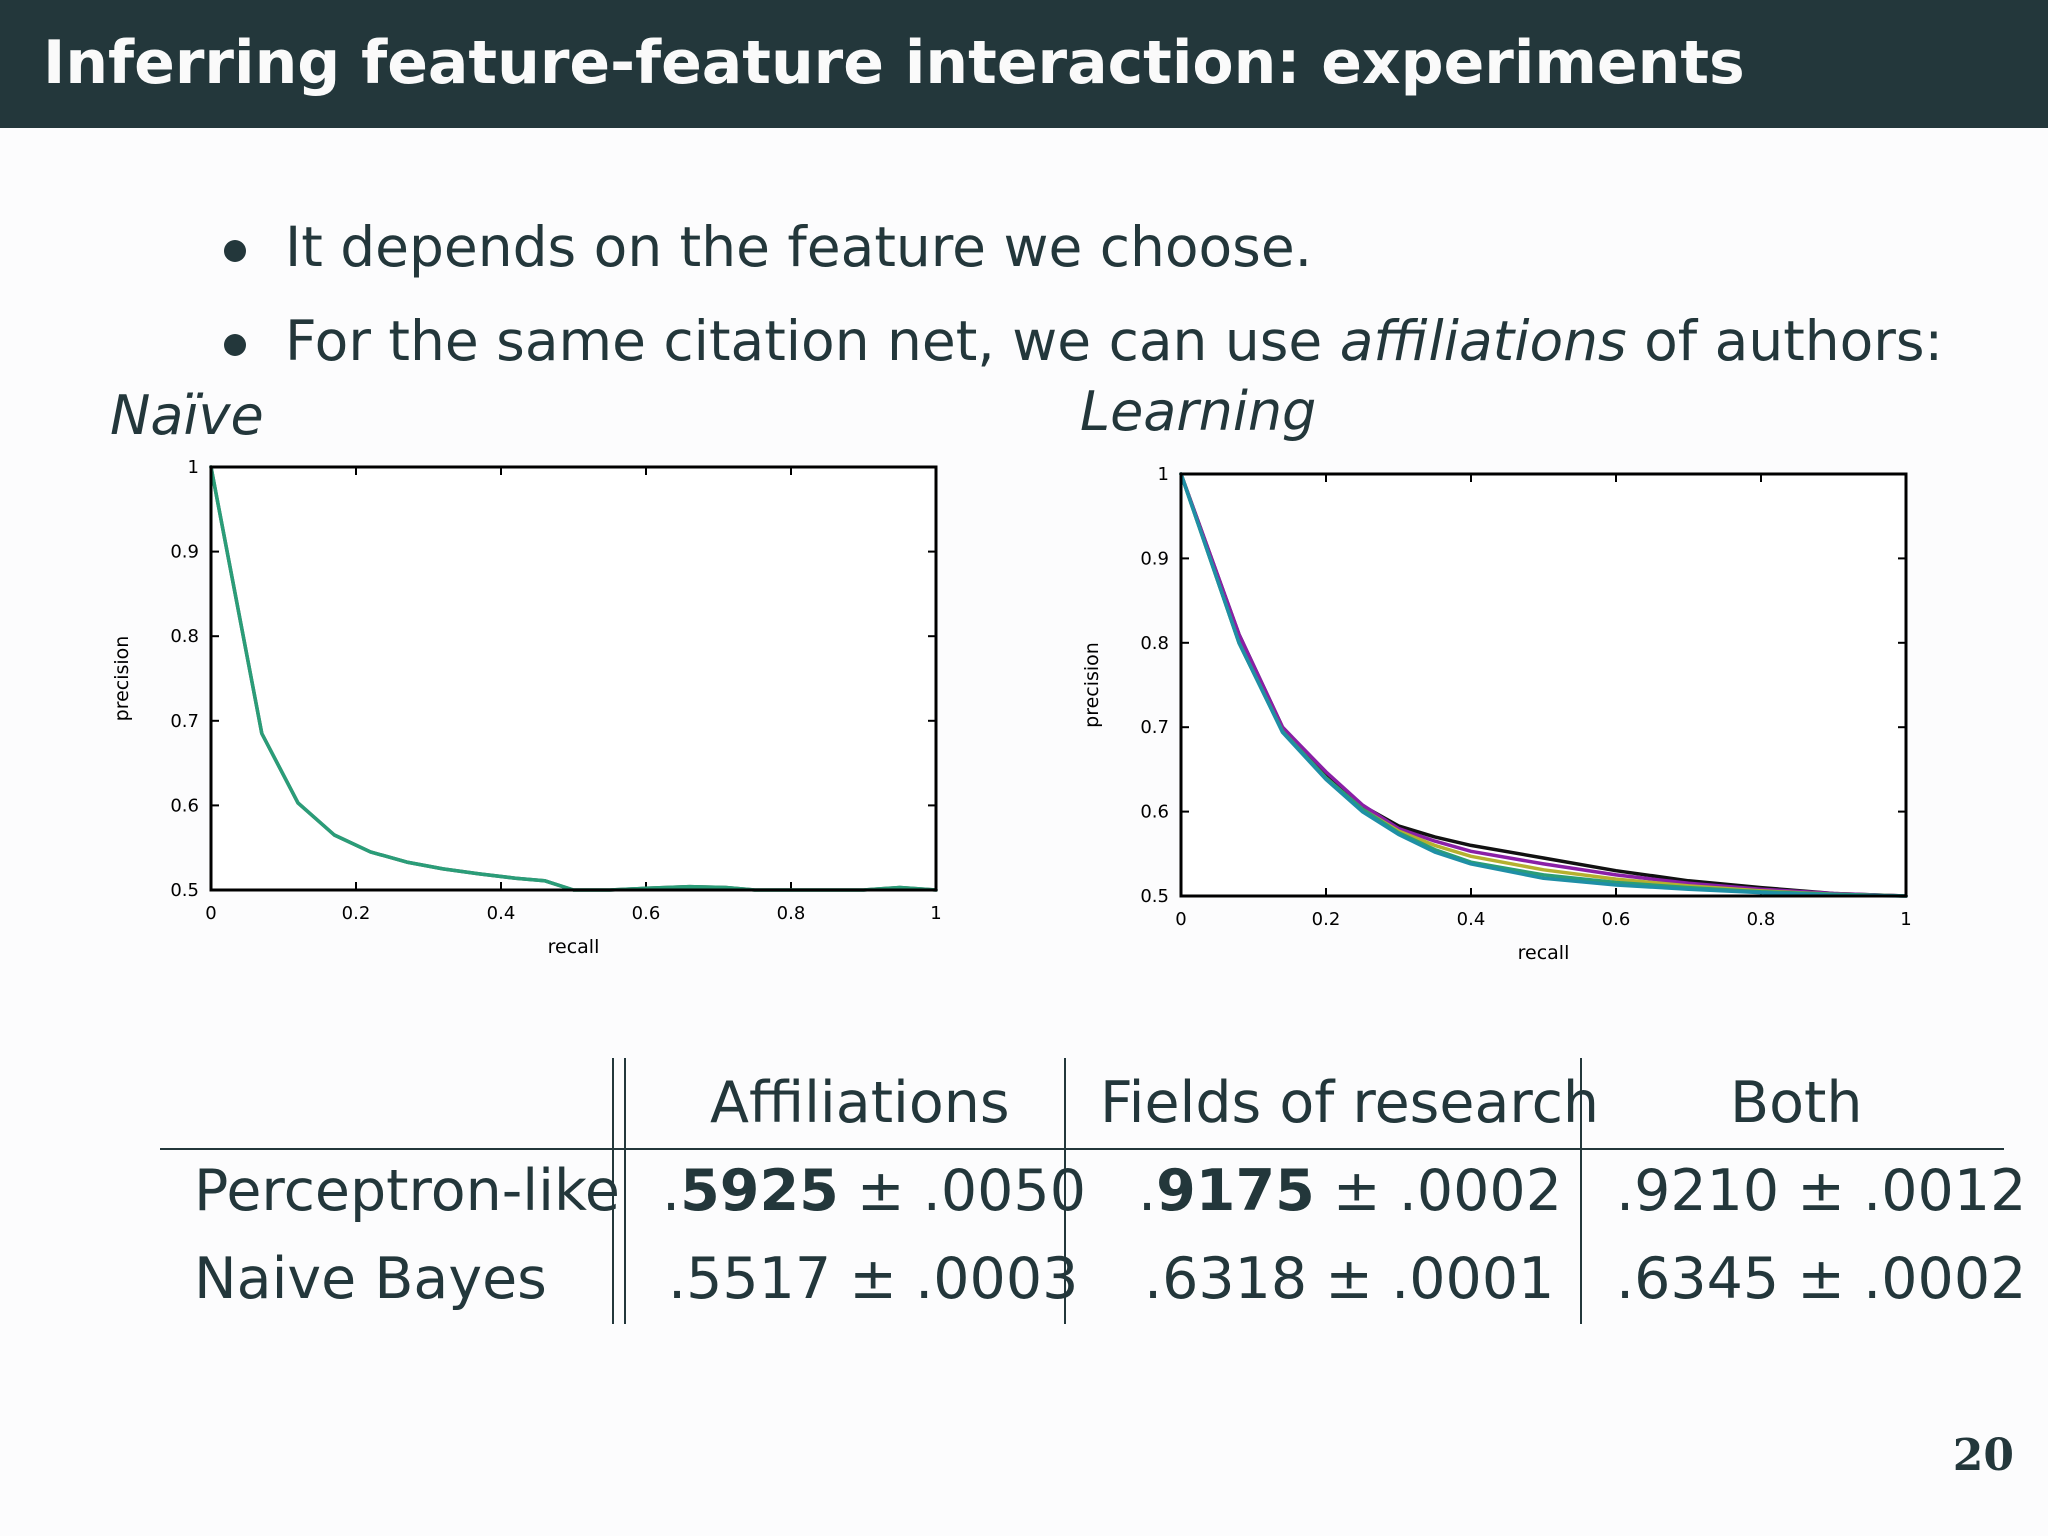  What do you see at coordinates (812, 341) in the screenshot?
I see `bullet-text-prefix: For the same citation net, we can use` at bounding box center [812, 341].